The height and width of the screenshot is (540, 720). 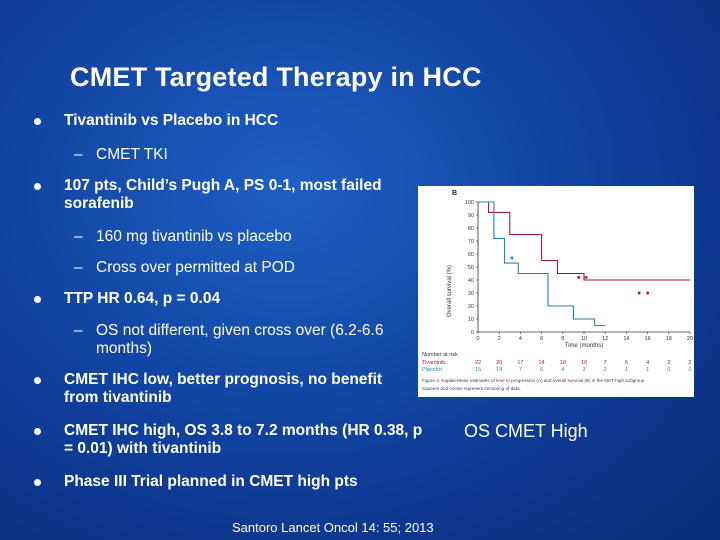 I want to click on sub-bullet-item: – 160 mg tivantinib vs placebo, so click(x=244, y=237).